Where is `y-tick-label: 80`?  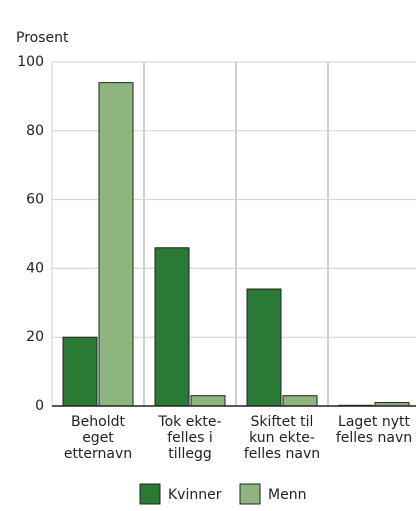 y-tick-label: 80 is located at coordinates (35, 131).